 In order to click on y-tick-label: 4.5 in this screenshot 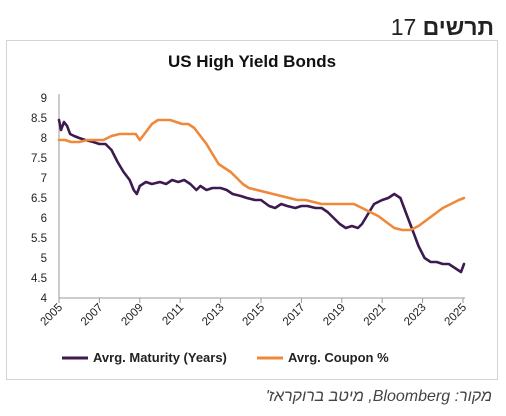, I will do `click(39, 279)`.